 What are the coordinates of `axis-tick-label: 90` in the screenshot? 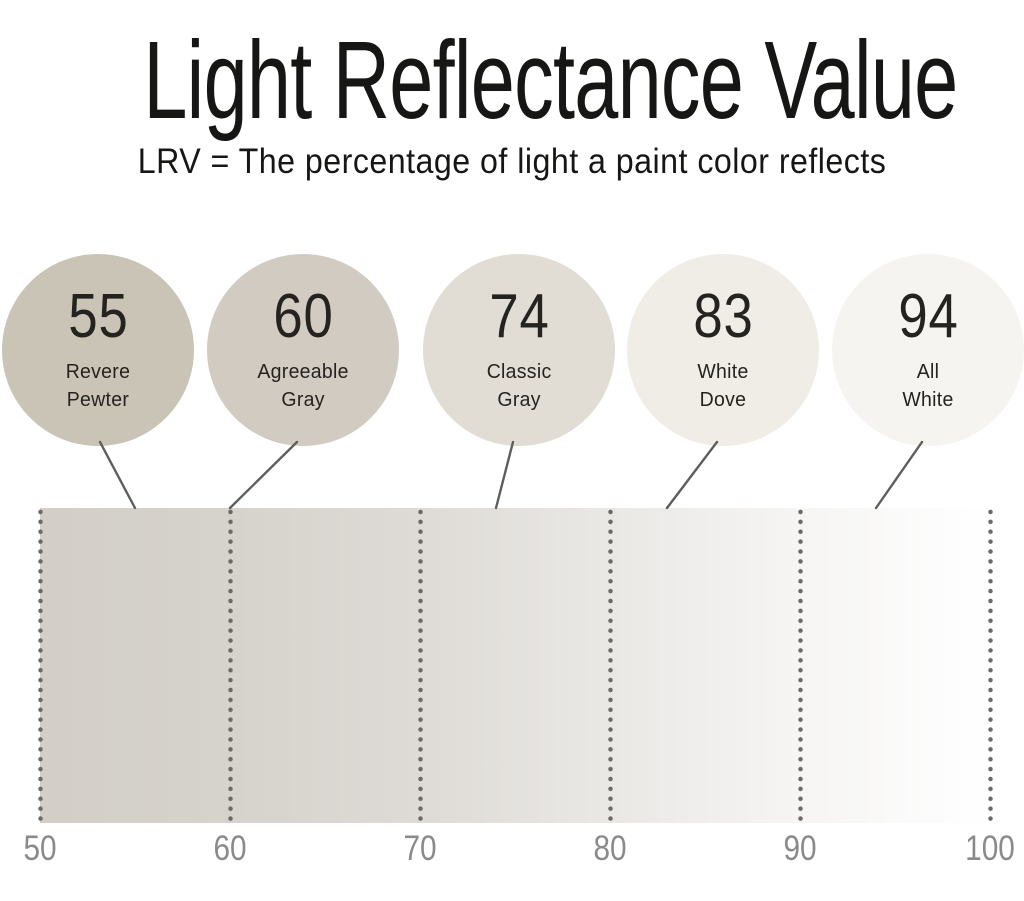 It's located at (800, 848).